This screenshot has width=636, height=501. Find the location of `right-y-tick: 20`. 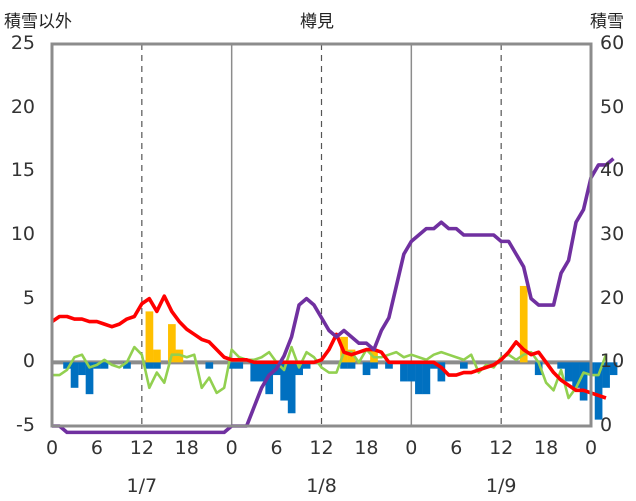

right-y-tick: 20 is located at coordinates (612, 297).